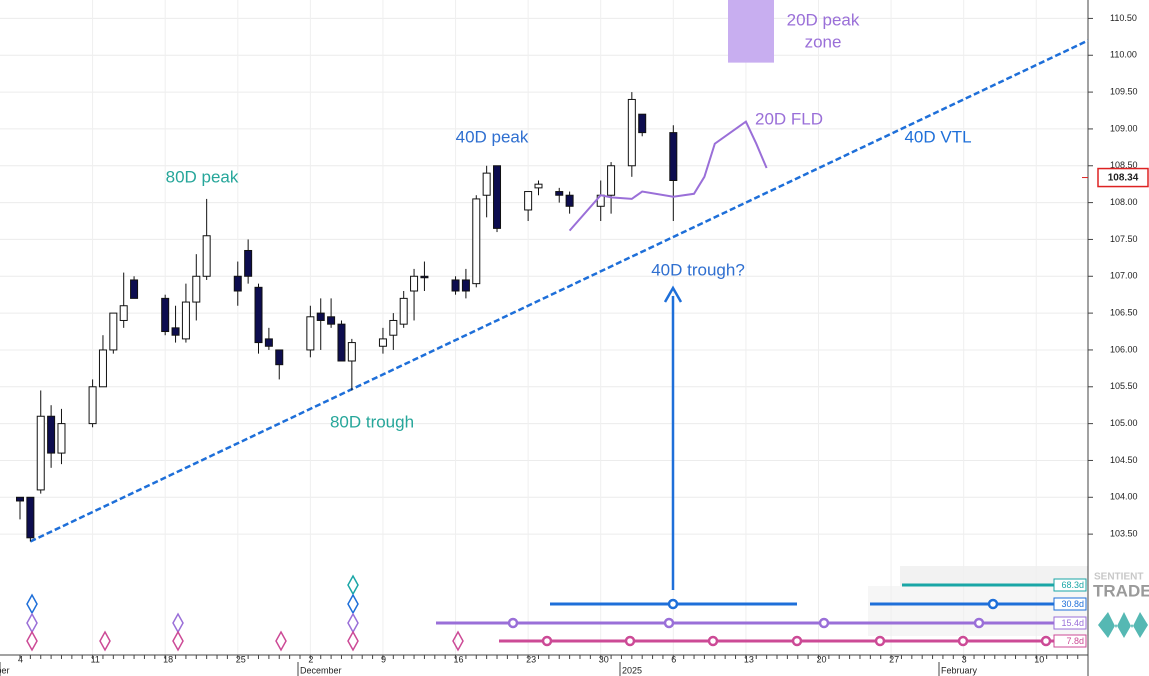 The width and height of the screenshot is (1149, 676). Describe the element at coordinates (168, 659) in the screenshot. I see `x-tick-label: 18` at that location.